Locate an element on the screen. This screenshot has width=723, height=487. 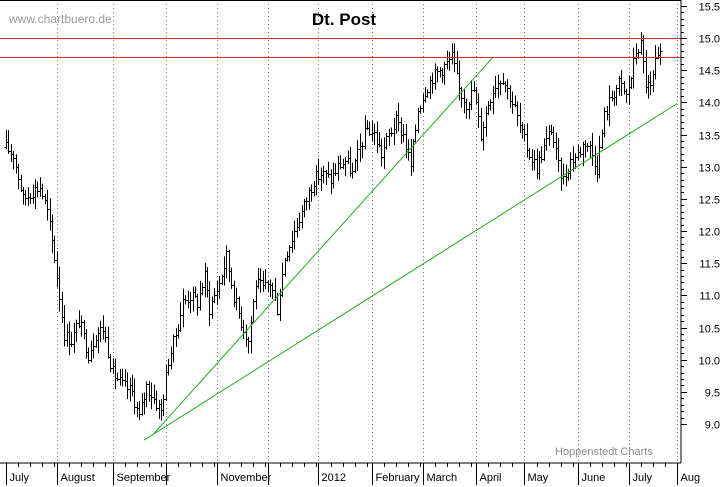
y-tick-label: 9.0 is located at coordinates (712, 426).